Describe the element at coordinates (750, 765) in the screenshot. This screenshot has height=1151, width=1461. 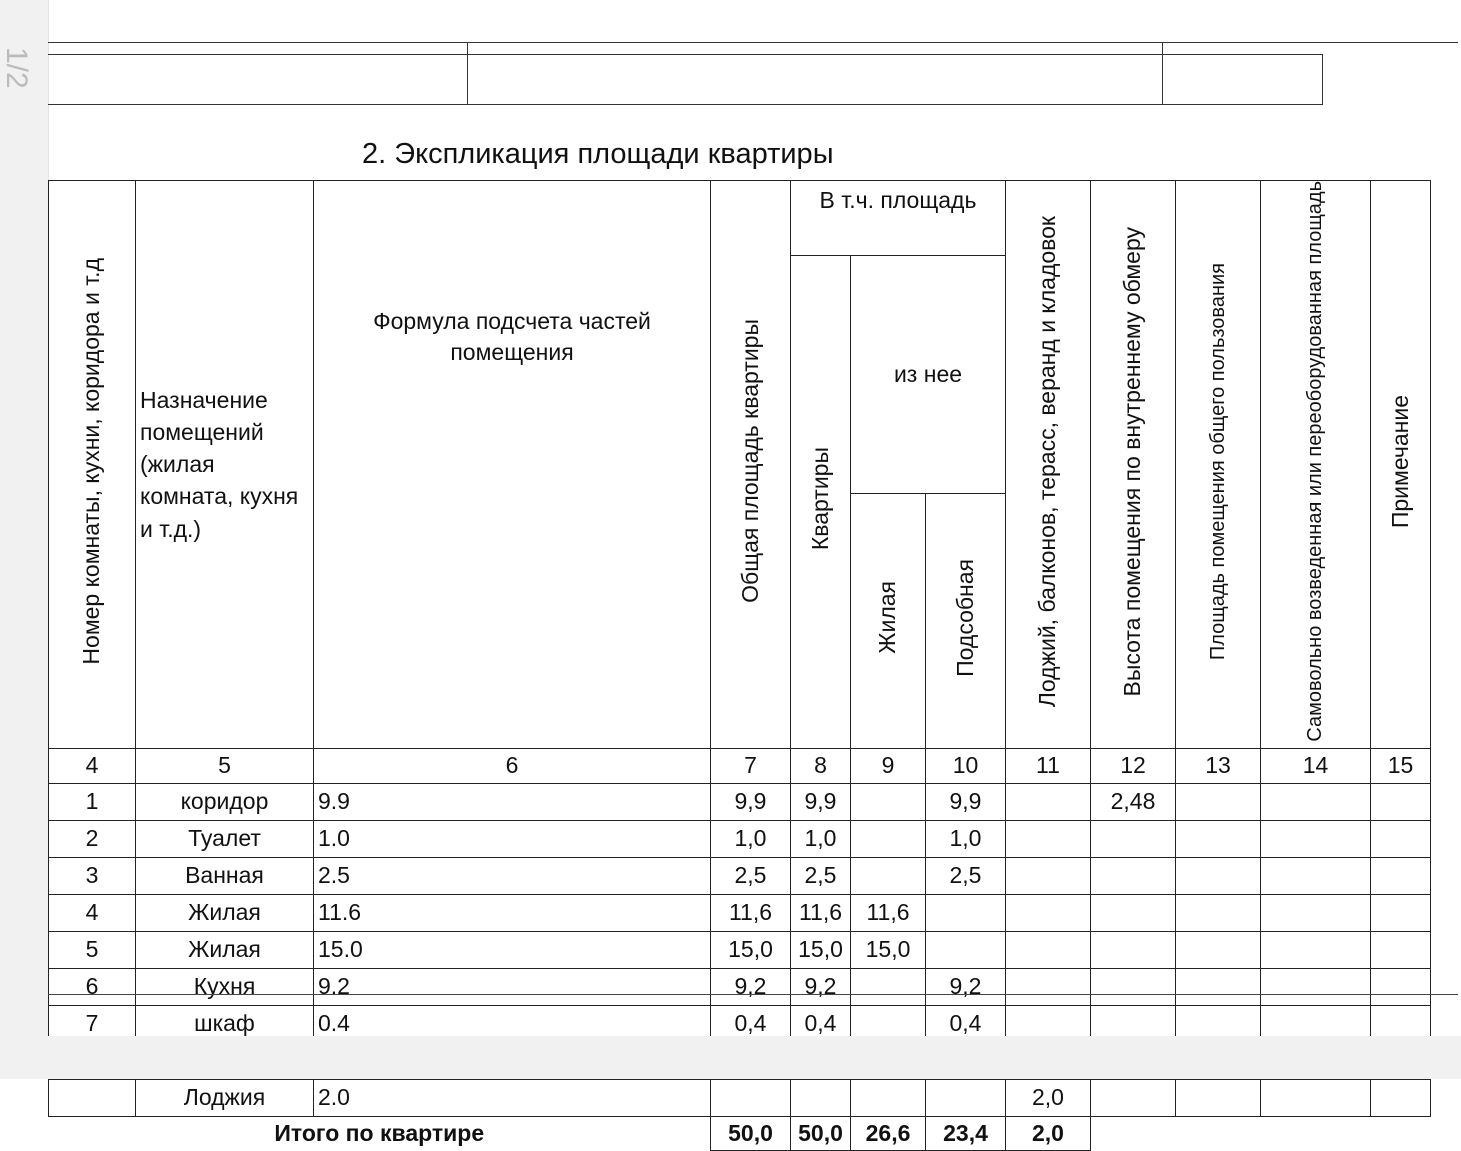
I see `column-number: 7` at that location.